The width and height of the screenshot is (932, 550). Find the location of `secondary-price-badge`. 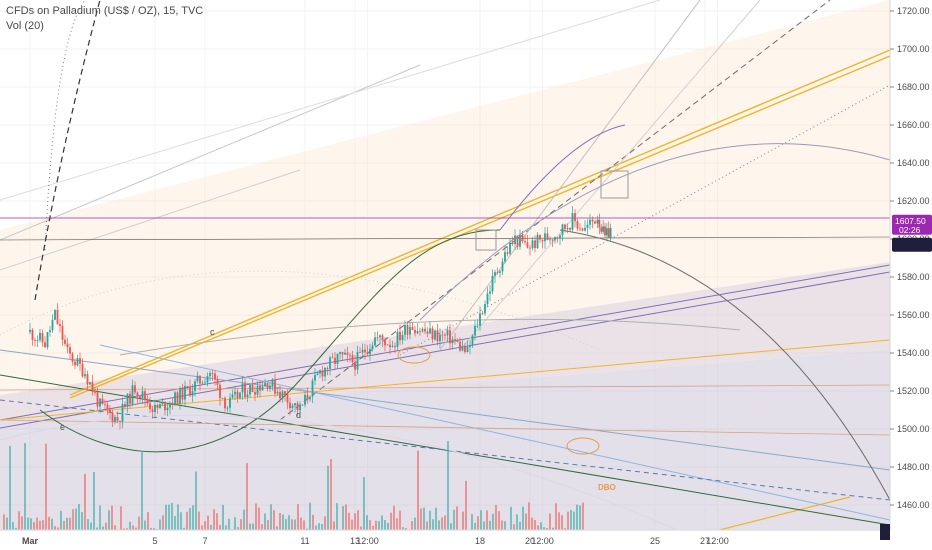

secondary-price-badge is located at coordinates (912, 244).